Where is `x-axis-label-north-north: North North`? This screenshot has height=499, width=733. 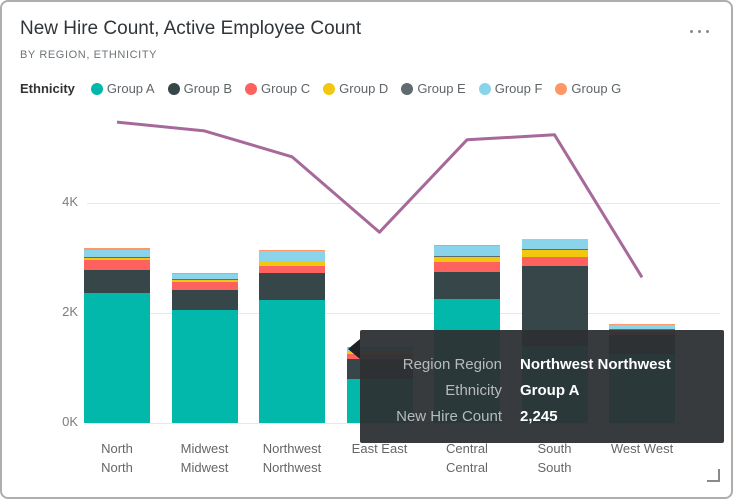 x-axis-label-north-north: North North is located at coordinates (117, 458).